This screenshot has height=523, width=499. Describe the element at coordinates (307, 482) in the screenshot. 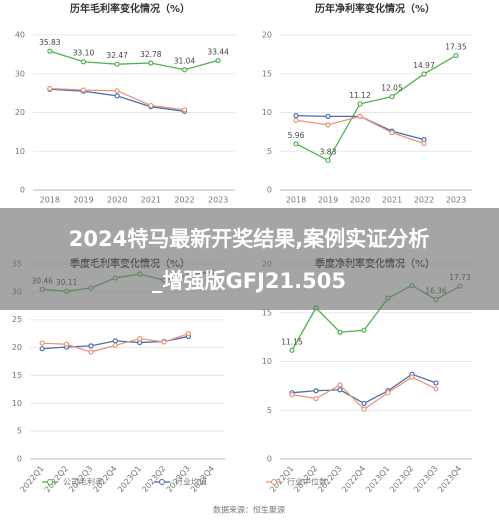

I see `legend-label: 行业中位数` at that location.